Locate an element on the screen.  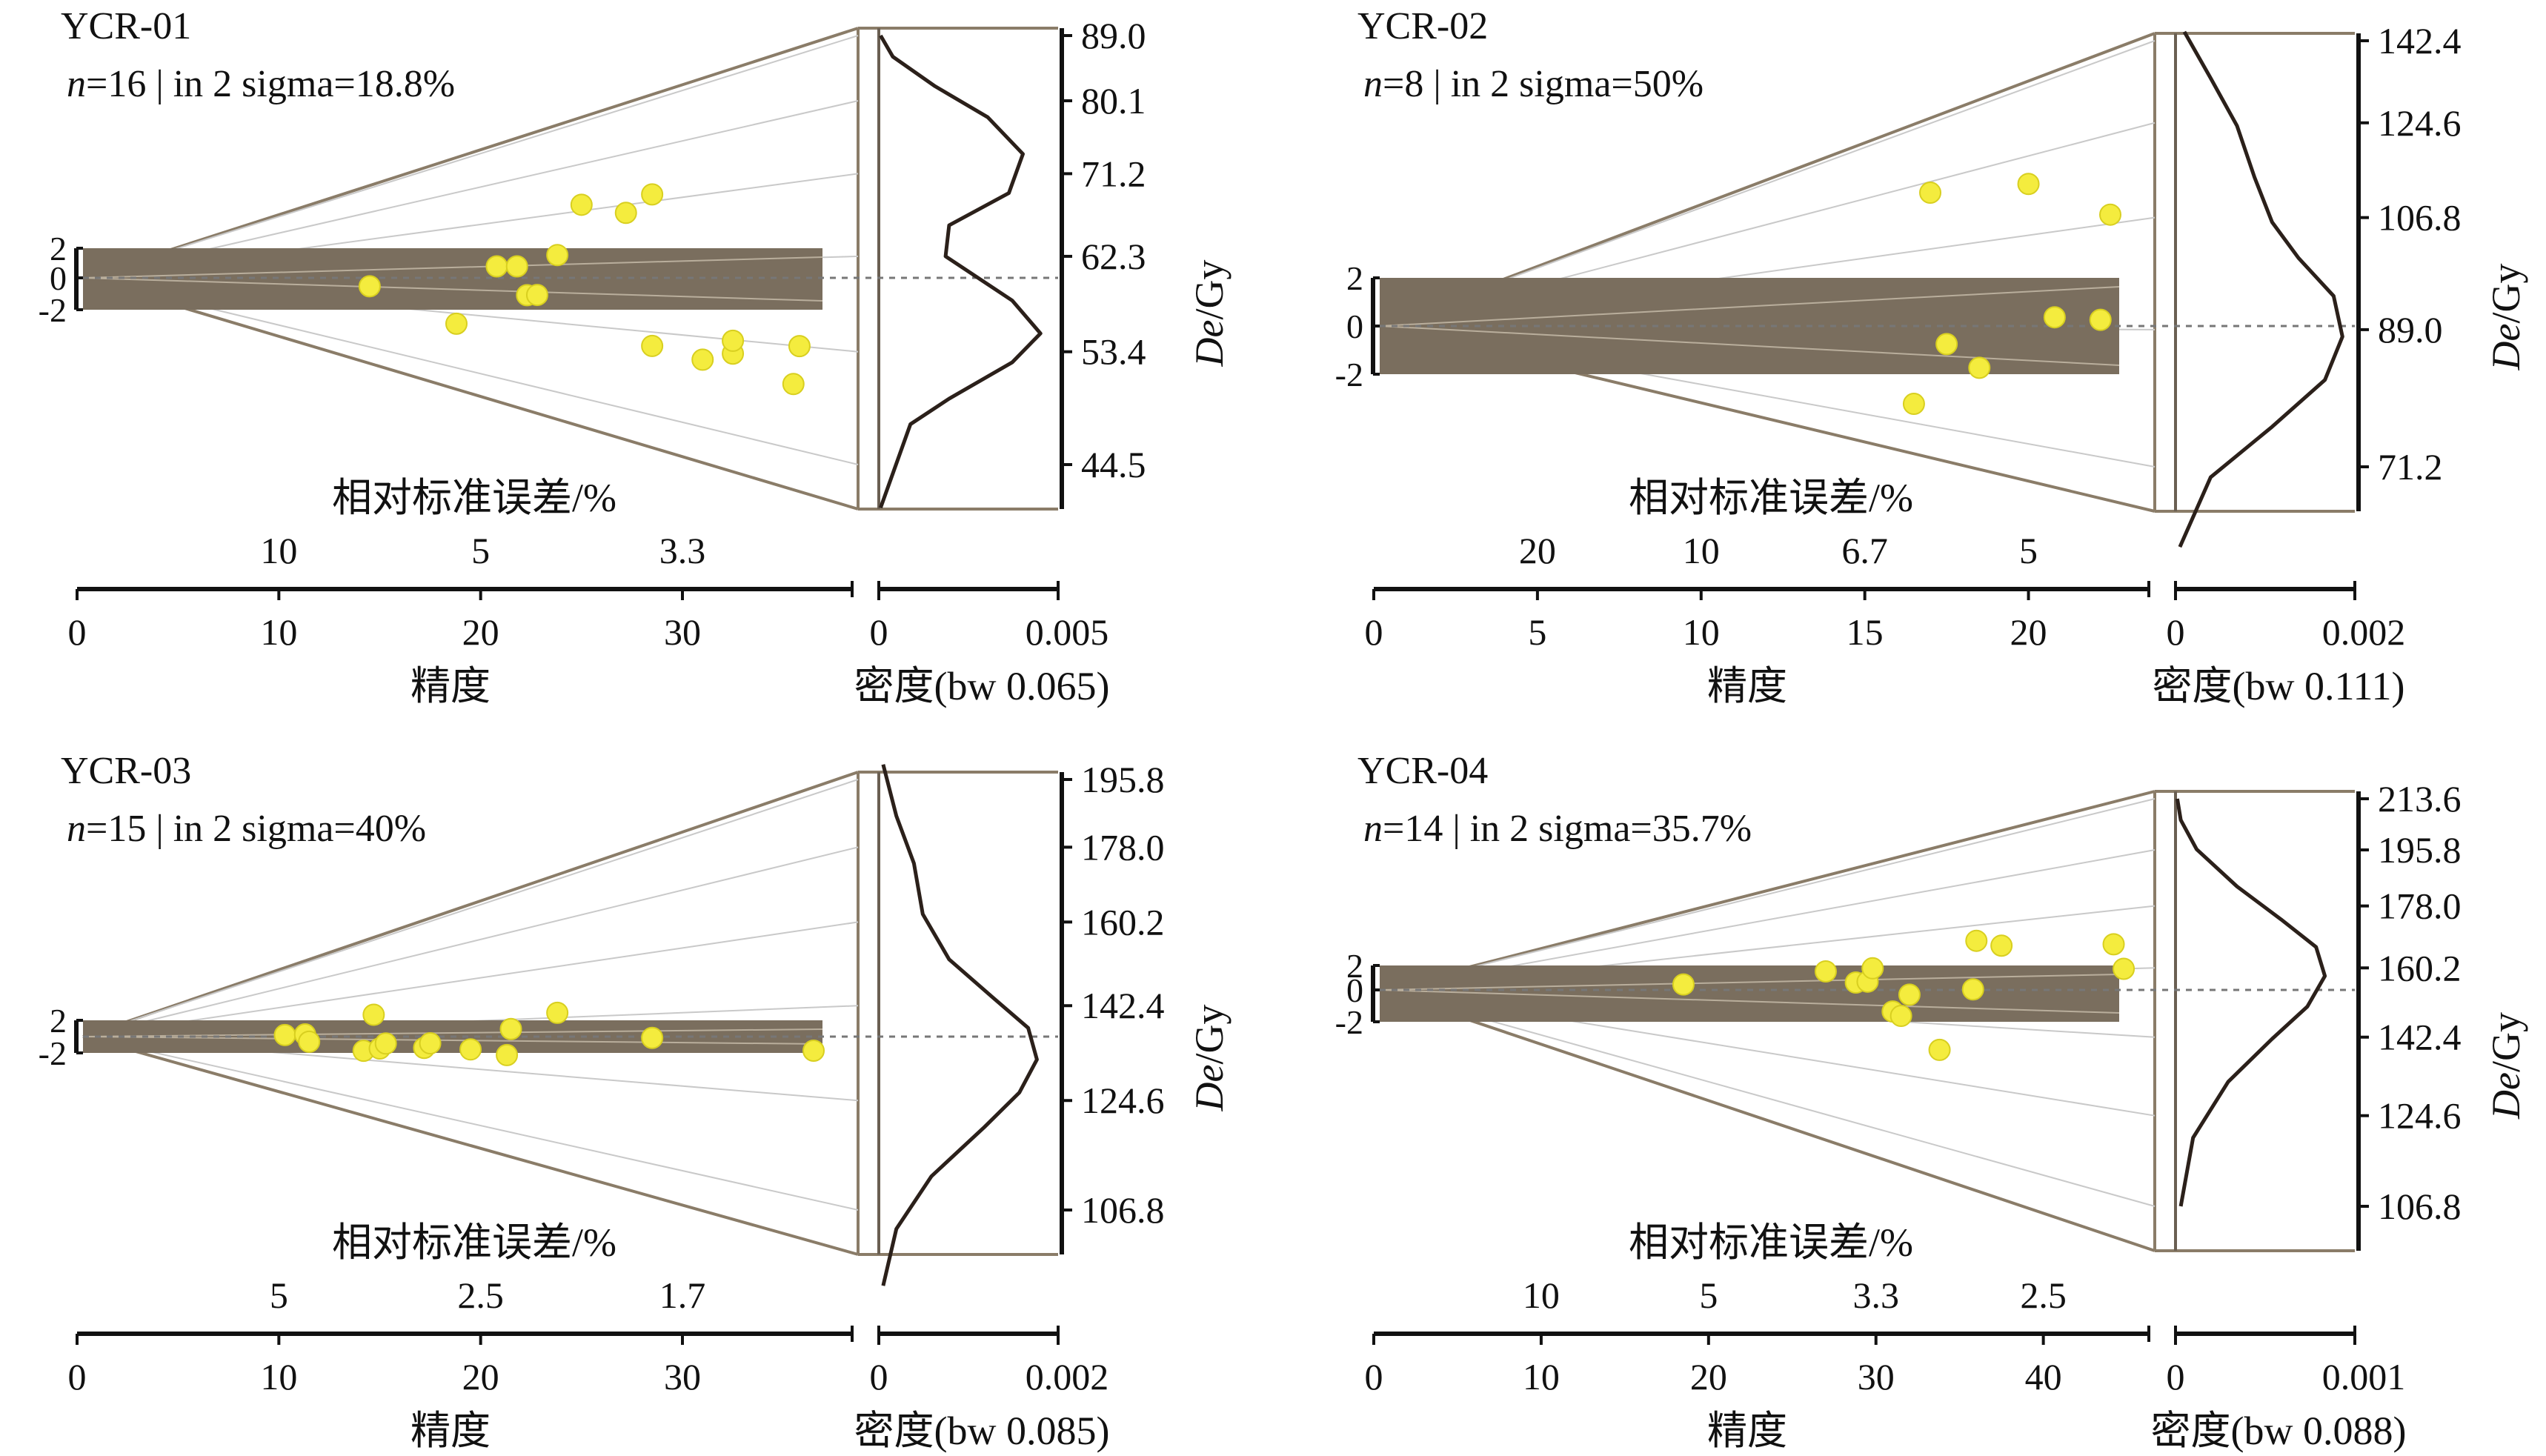
precision-tick-label: 5 is located at coordinates (1537, 632).